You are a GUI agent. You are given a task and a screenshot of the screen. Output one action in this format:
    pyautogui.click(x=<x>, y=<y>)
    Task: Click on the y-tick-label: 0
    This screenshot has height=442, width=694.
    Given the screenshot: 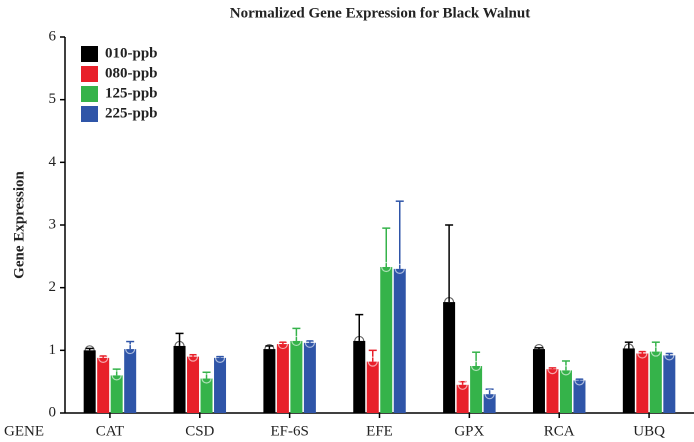 What is the action you would take?
    pyautogui.click(x=53, y=412)
    